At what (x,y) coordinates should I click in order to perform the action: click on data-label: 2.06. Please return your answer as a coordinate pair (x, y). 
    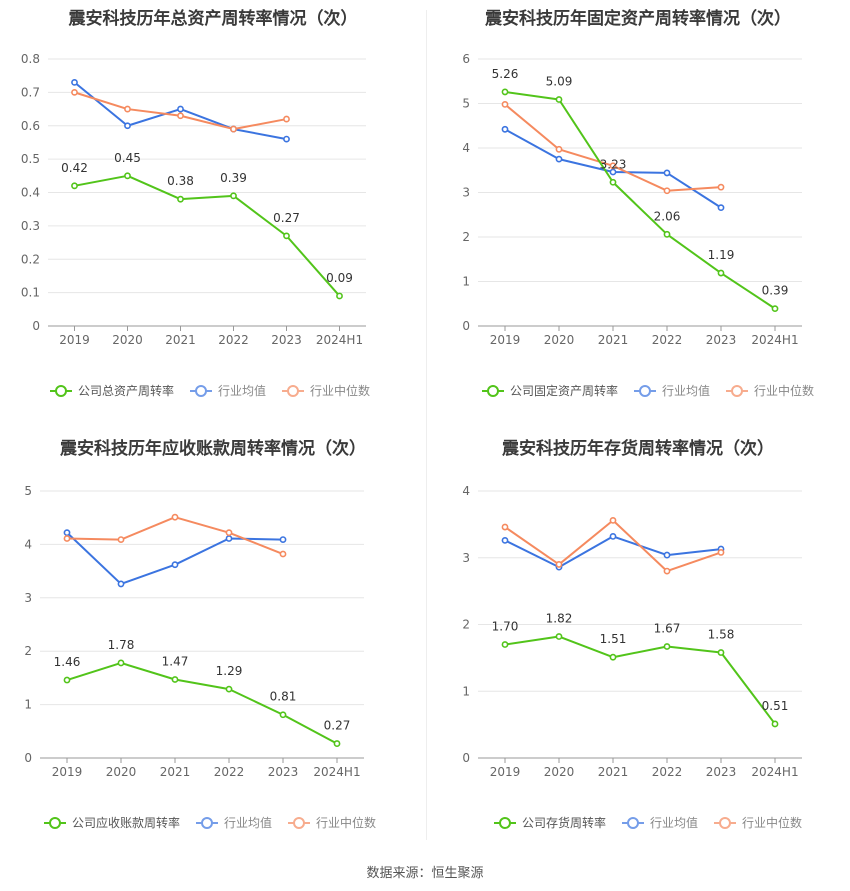
    Looking at the image, I should click on (667, 216).